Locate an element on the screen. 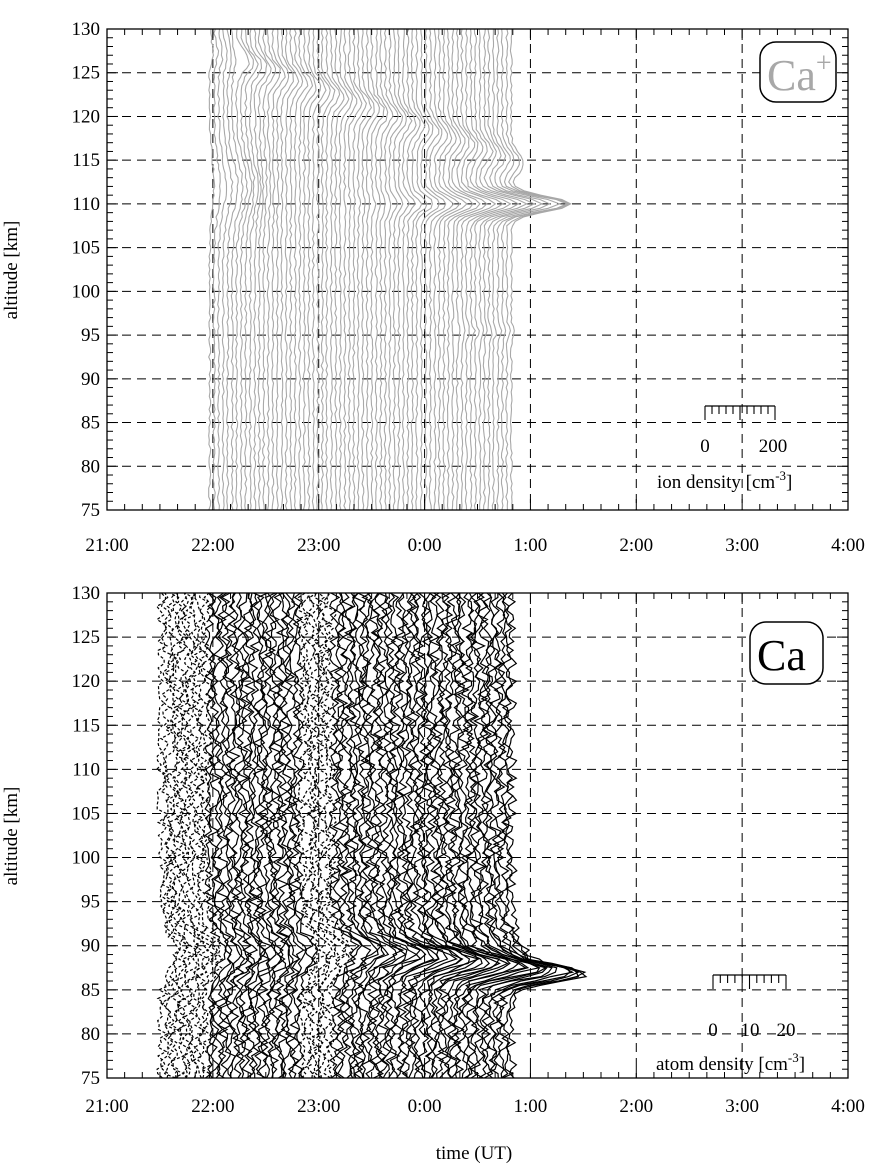 This screenshot has height=1166, width=871. y-tick-label: 95 is located at coordinates (90, 335).